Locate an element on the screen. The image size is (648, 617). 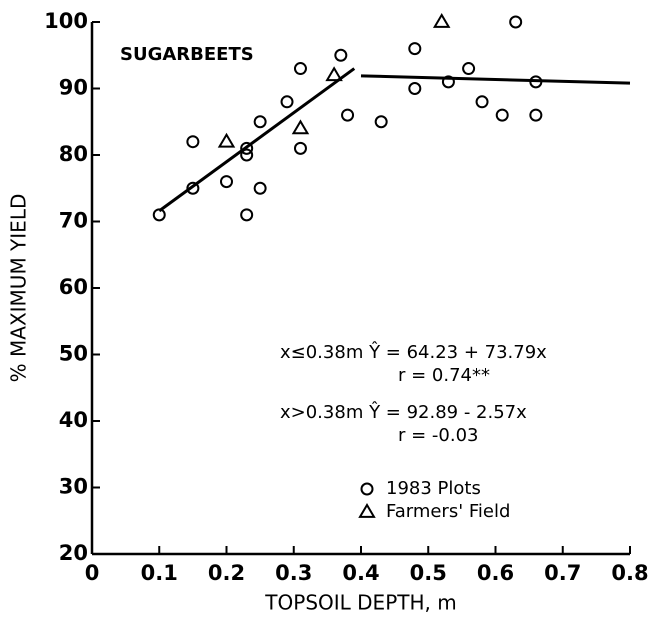
y-tick-label: 30 is located at coordinates (73, 487).